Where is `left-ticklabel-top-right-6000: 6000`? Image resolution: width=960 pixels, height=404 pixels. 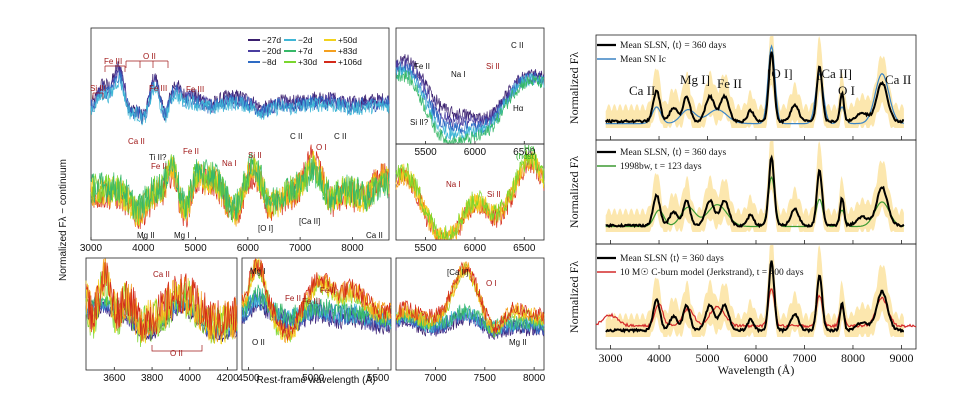
left-ticklabel-top-right-6000: 6000 is located at coordinates (475, 152).